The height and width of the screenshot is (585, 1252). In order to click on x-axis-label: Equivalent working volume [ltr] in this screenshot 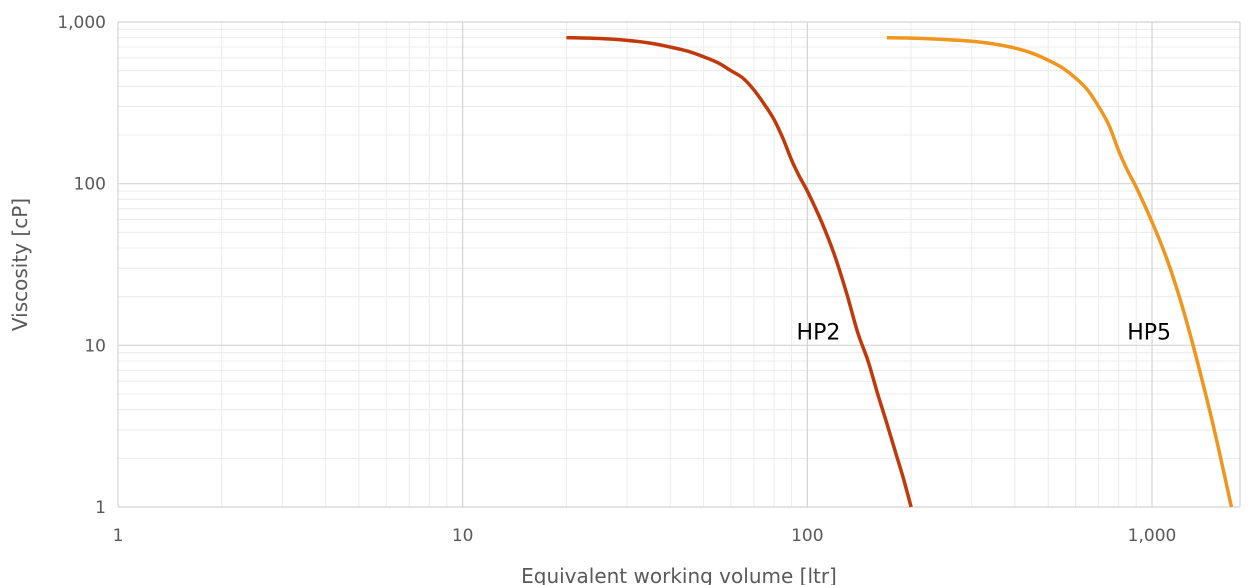, I will do `click(679, 574)`.